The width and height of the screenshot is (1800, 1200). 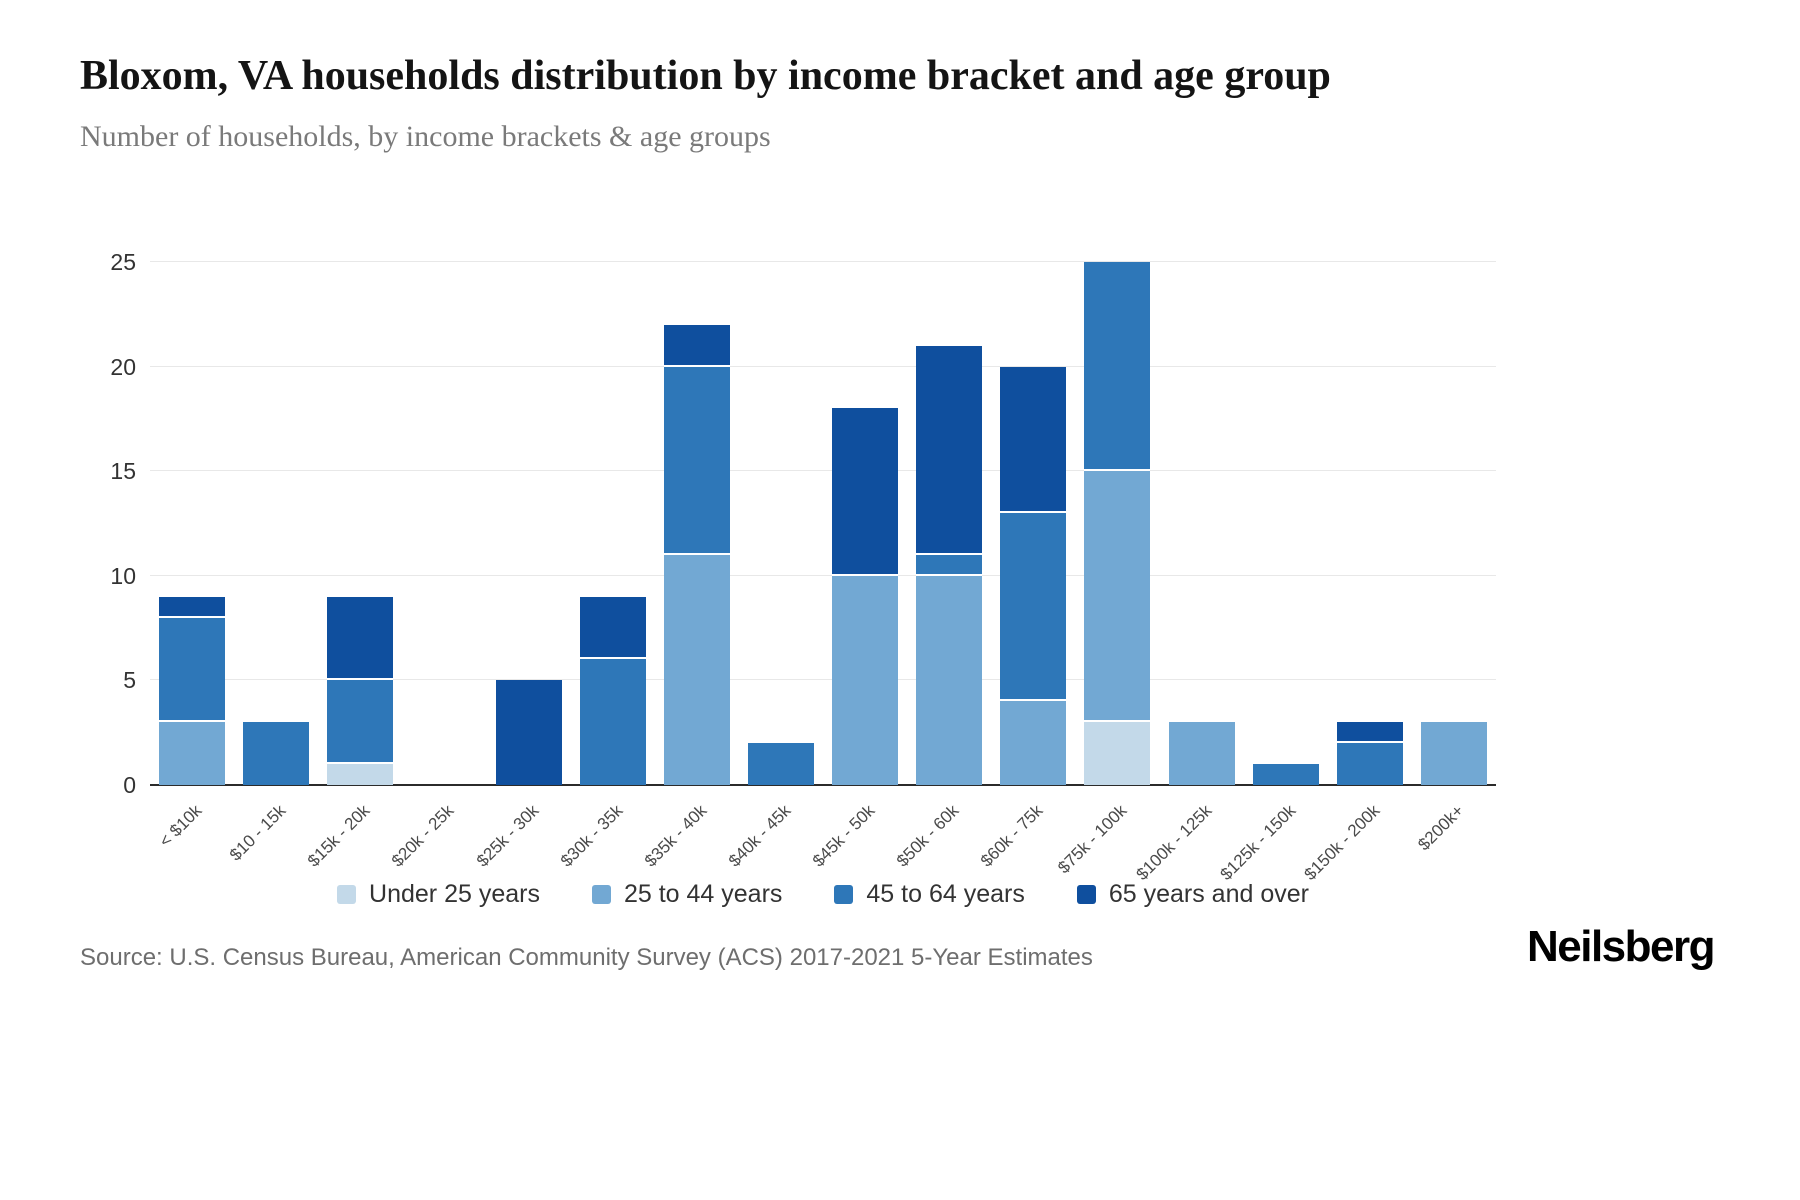 I want to click on bar--10k, so click(x=192, y=690).